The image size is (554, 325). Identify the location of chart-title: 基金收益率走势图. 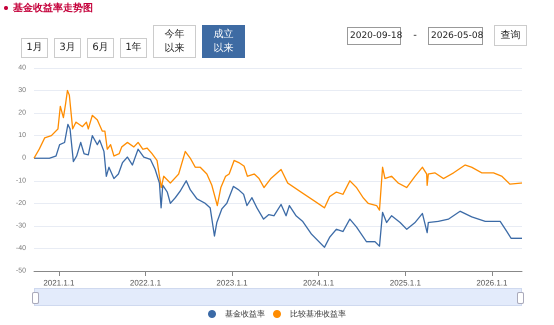
(53, 8).